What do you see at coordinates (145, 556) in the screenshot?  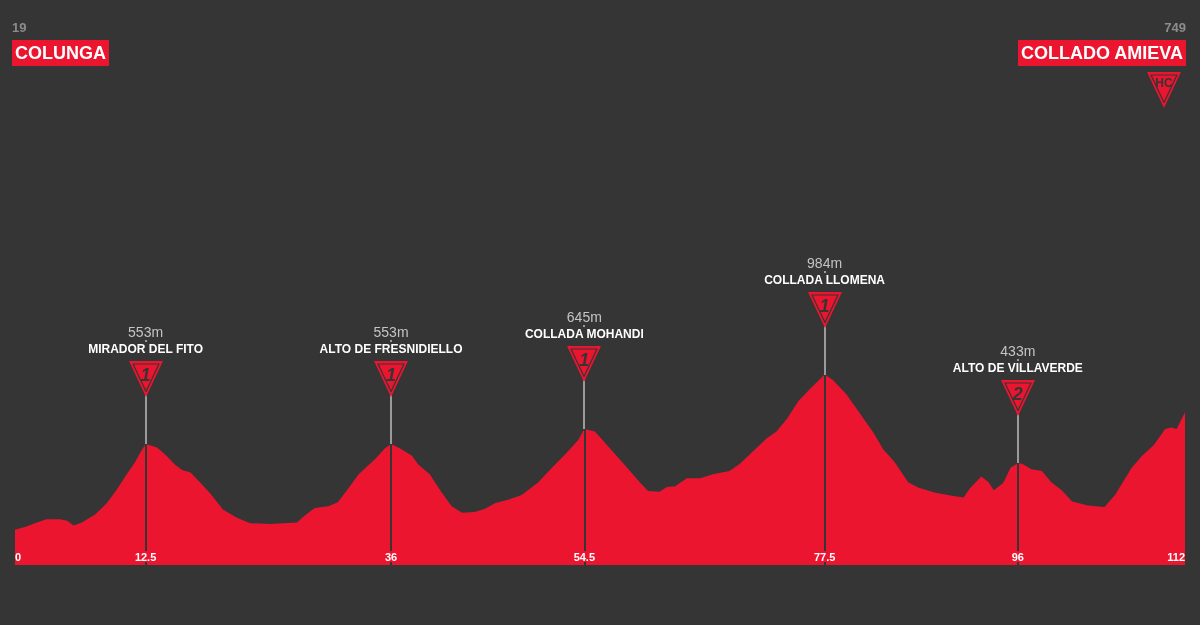 I see `x-tick-label: 12.5` at bounding box center [145, 556].